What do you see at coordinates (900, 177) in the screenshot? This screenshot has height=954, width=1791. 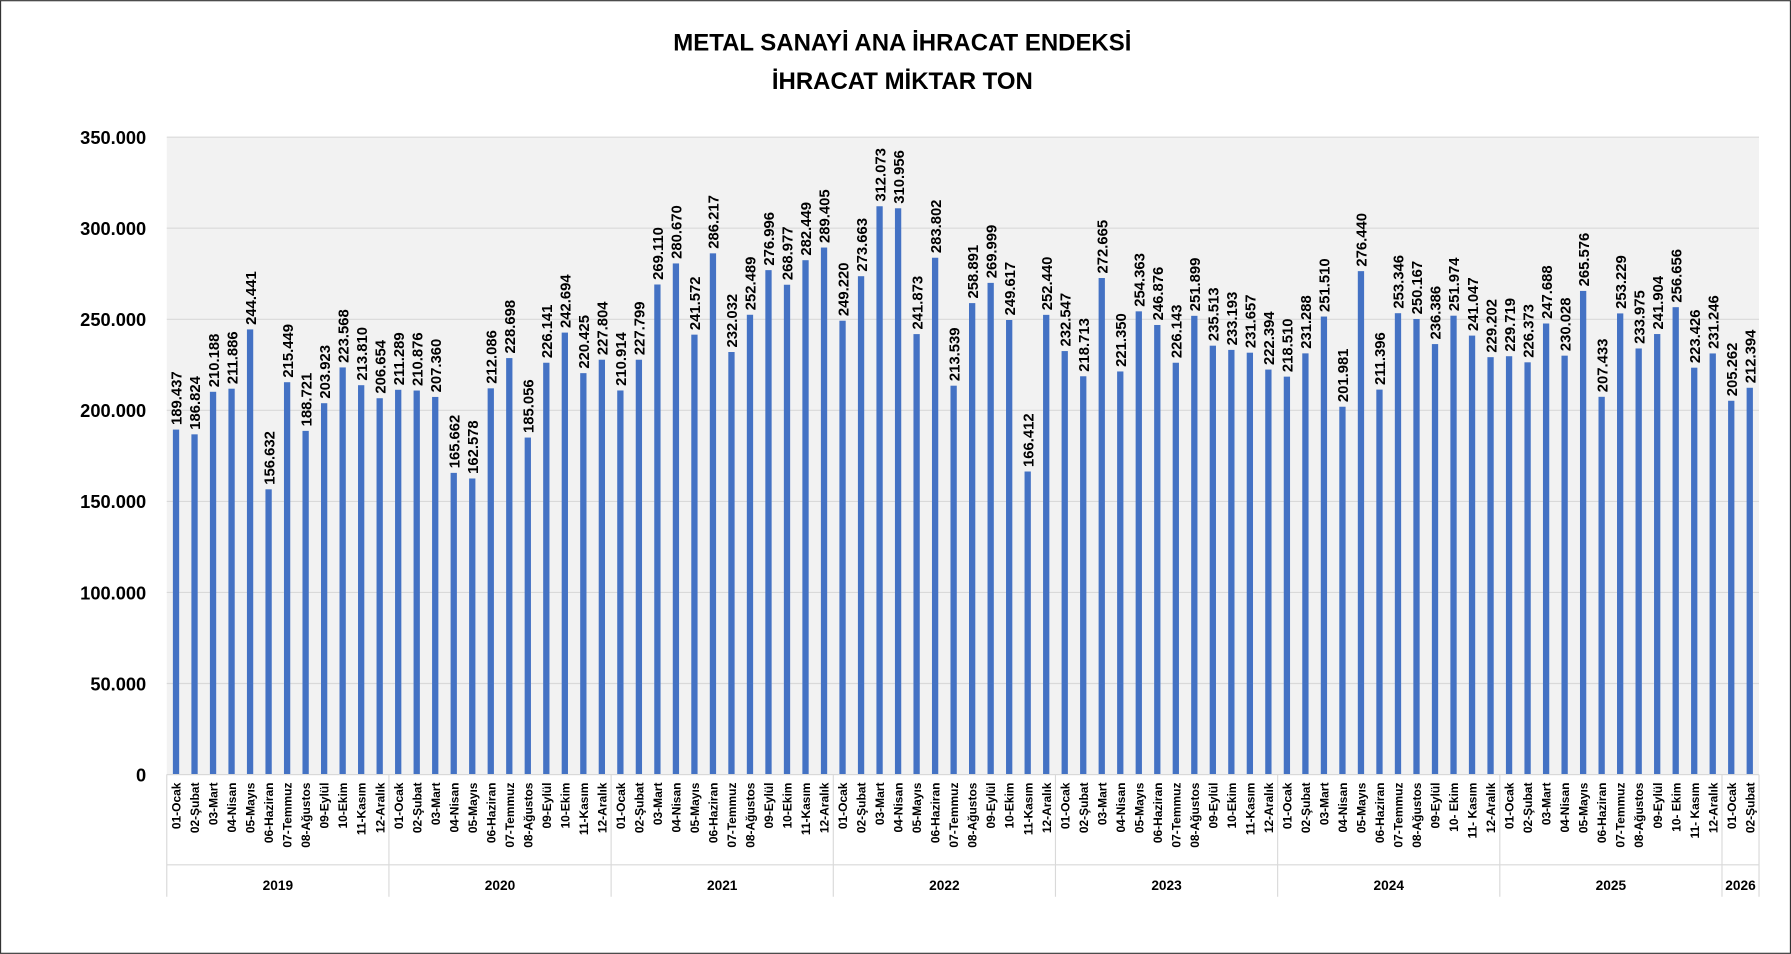 I see `value-label: 310.956` at bounding box center [900, 177].